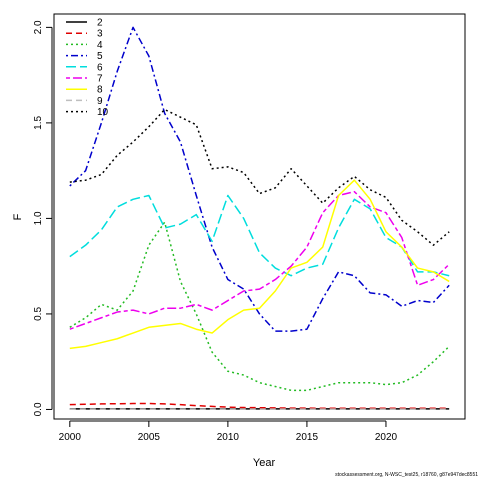  What do you see at coordinates (18, 216) in the screenshot?
I see `y-axis-title: F` at bounding box center [18, 216].